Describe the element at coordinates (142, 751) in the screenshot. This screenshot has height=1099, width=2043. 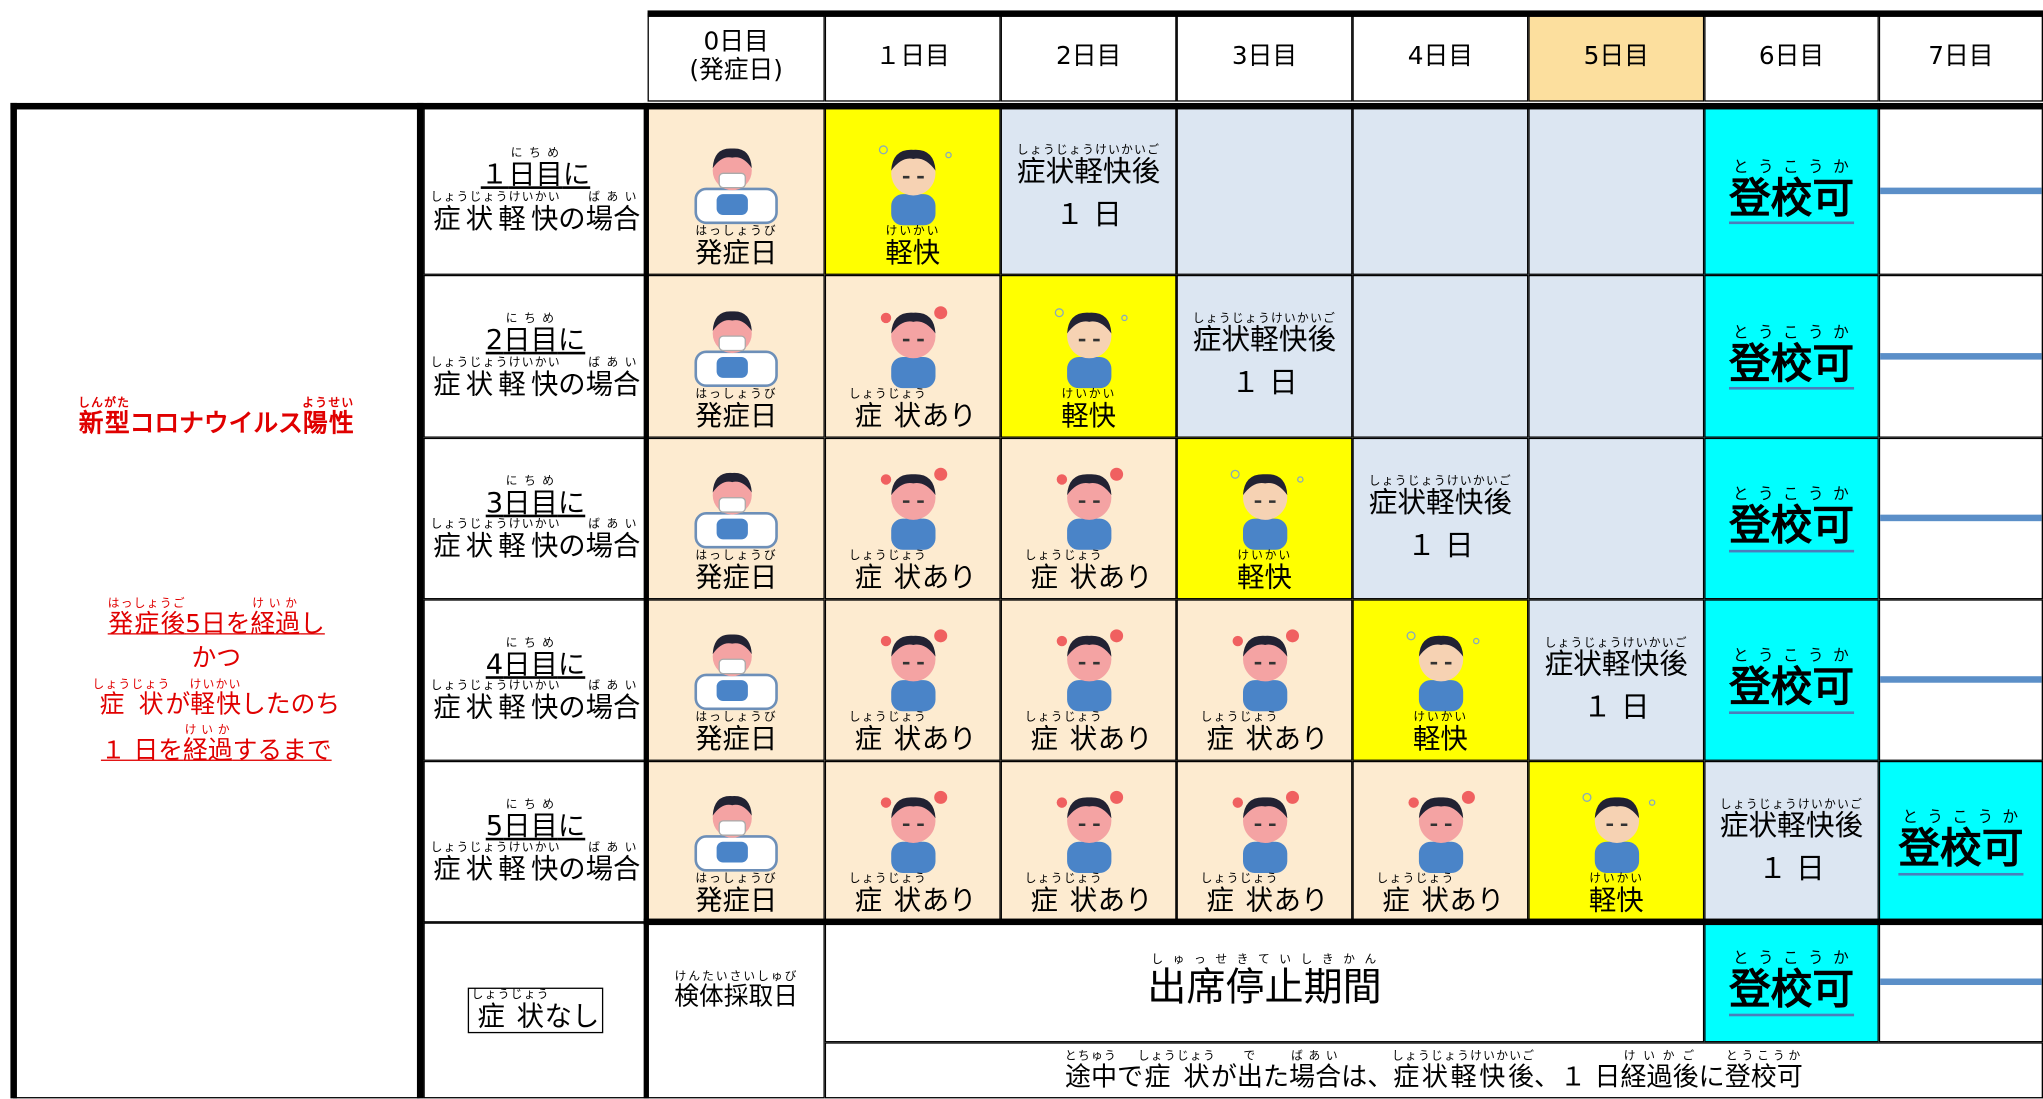
I see `text: １ 日を` at that location.